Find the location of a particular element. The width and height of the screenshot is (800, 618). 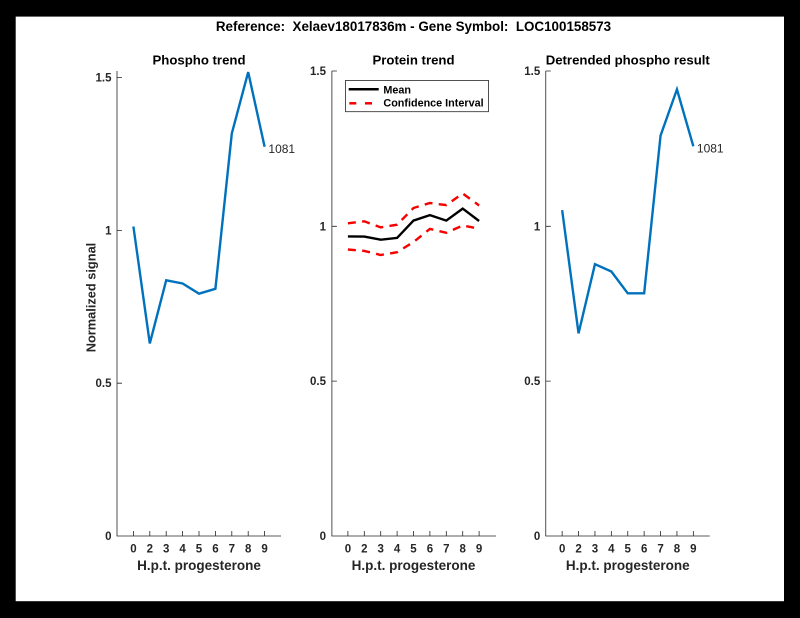

svg-text: Phospho trend is located at coordinates (198, 60).